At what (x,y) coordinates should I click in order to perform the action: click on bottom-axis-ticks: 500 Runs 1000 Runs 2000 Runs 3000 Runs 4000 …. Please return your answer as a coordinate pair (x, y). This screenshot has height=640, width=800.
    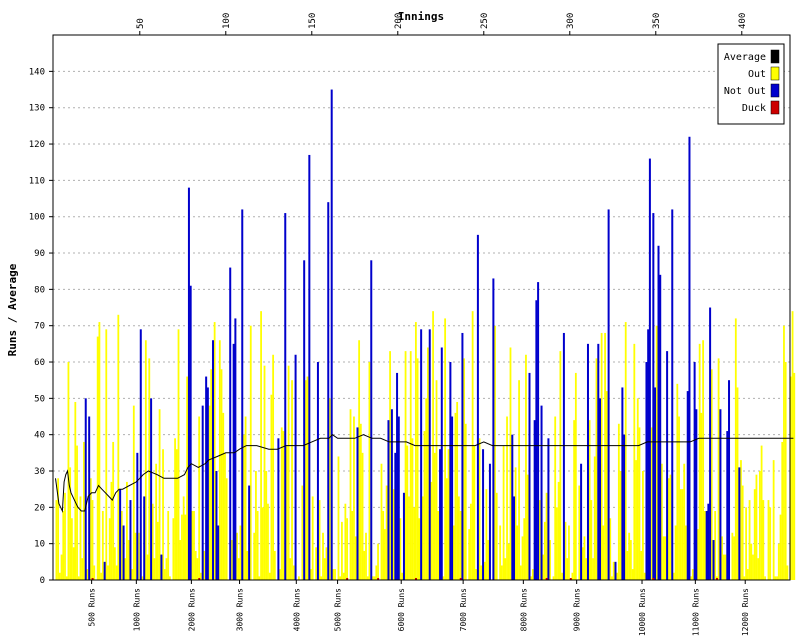
    Looking at the image, I should click on (419, 608).